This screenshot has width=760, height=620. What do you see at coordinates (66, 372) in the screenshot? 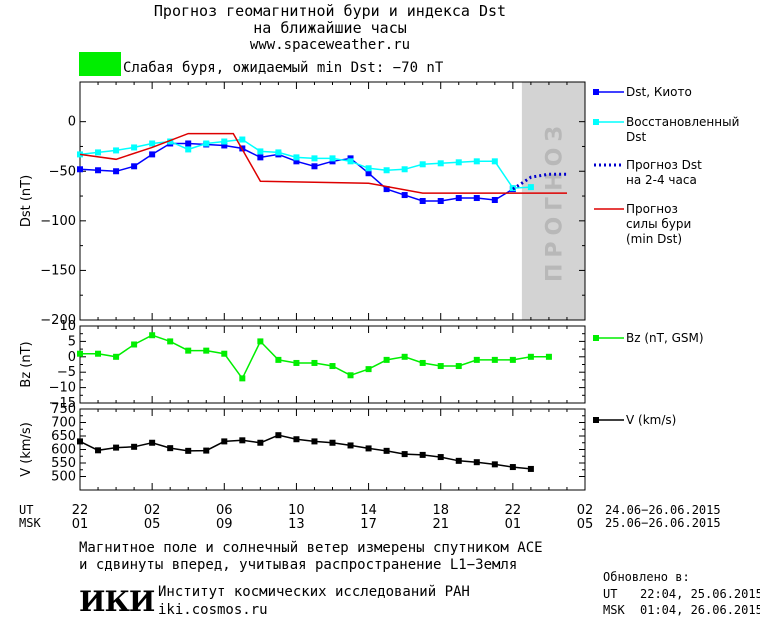
I see `y-tick-label: −5` at bounding box center [66, 372].